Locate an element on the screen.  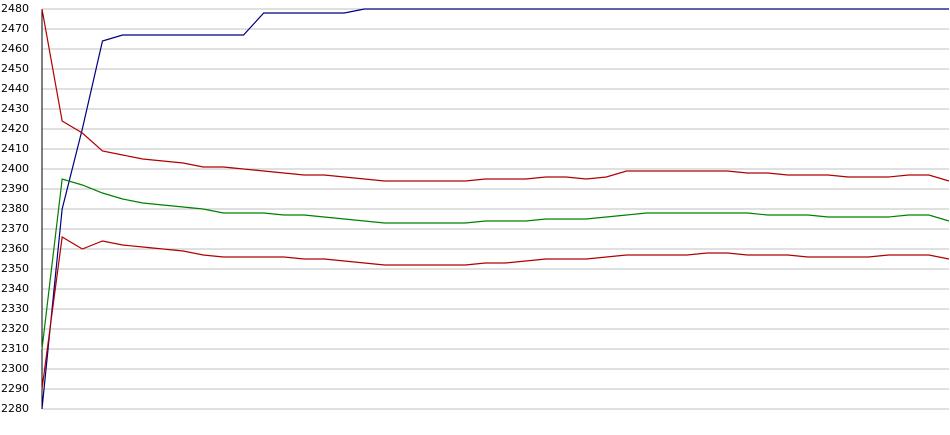
y-tick-label: 2410 is located at coordinates (15, 148).